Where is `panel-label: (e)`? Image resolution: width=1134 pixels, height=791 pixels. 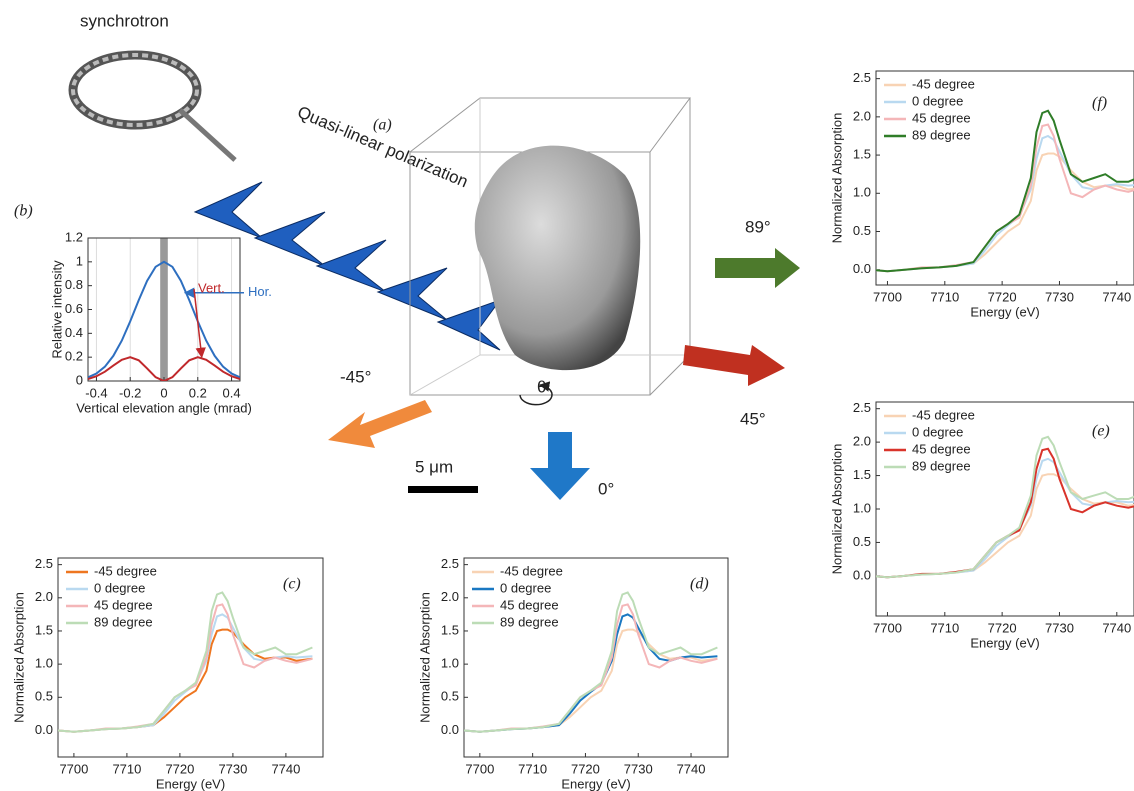
panel-label: (e) is located at coordinates (1101, 431).